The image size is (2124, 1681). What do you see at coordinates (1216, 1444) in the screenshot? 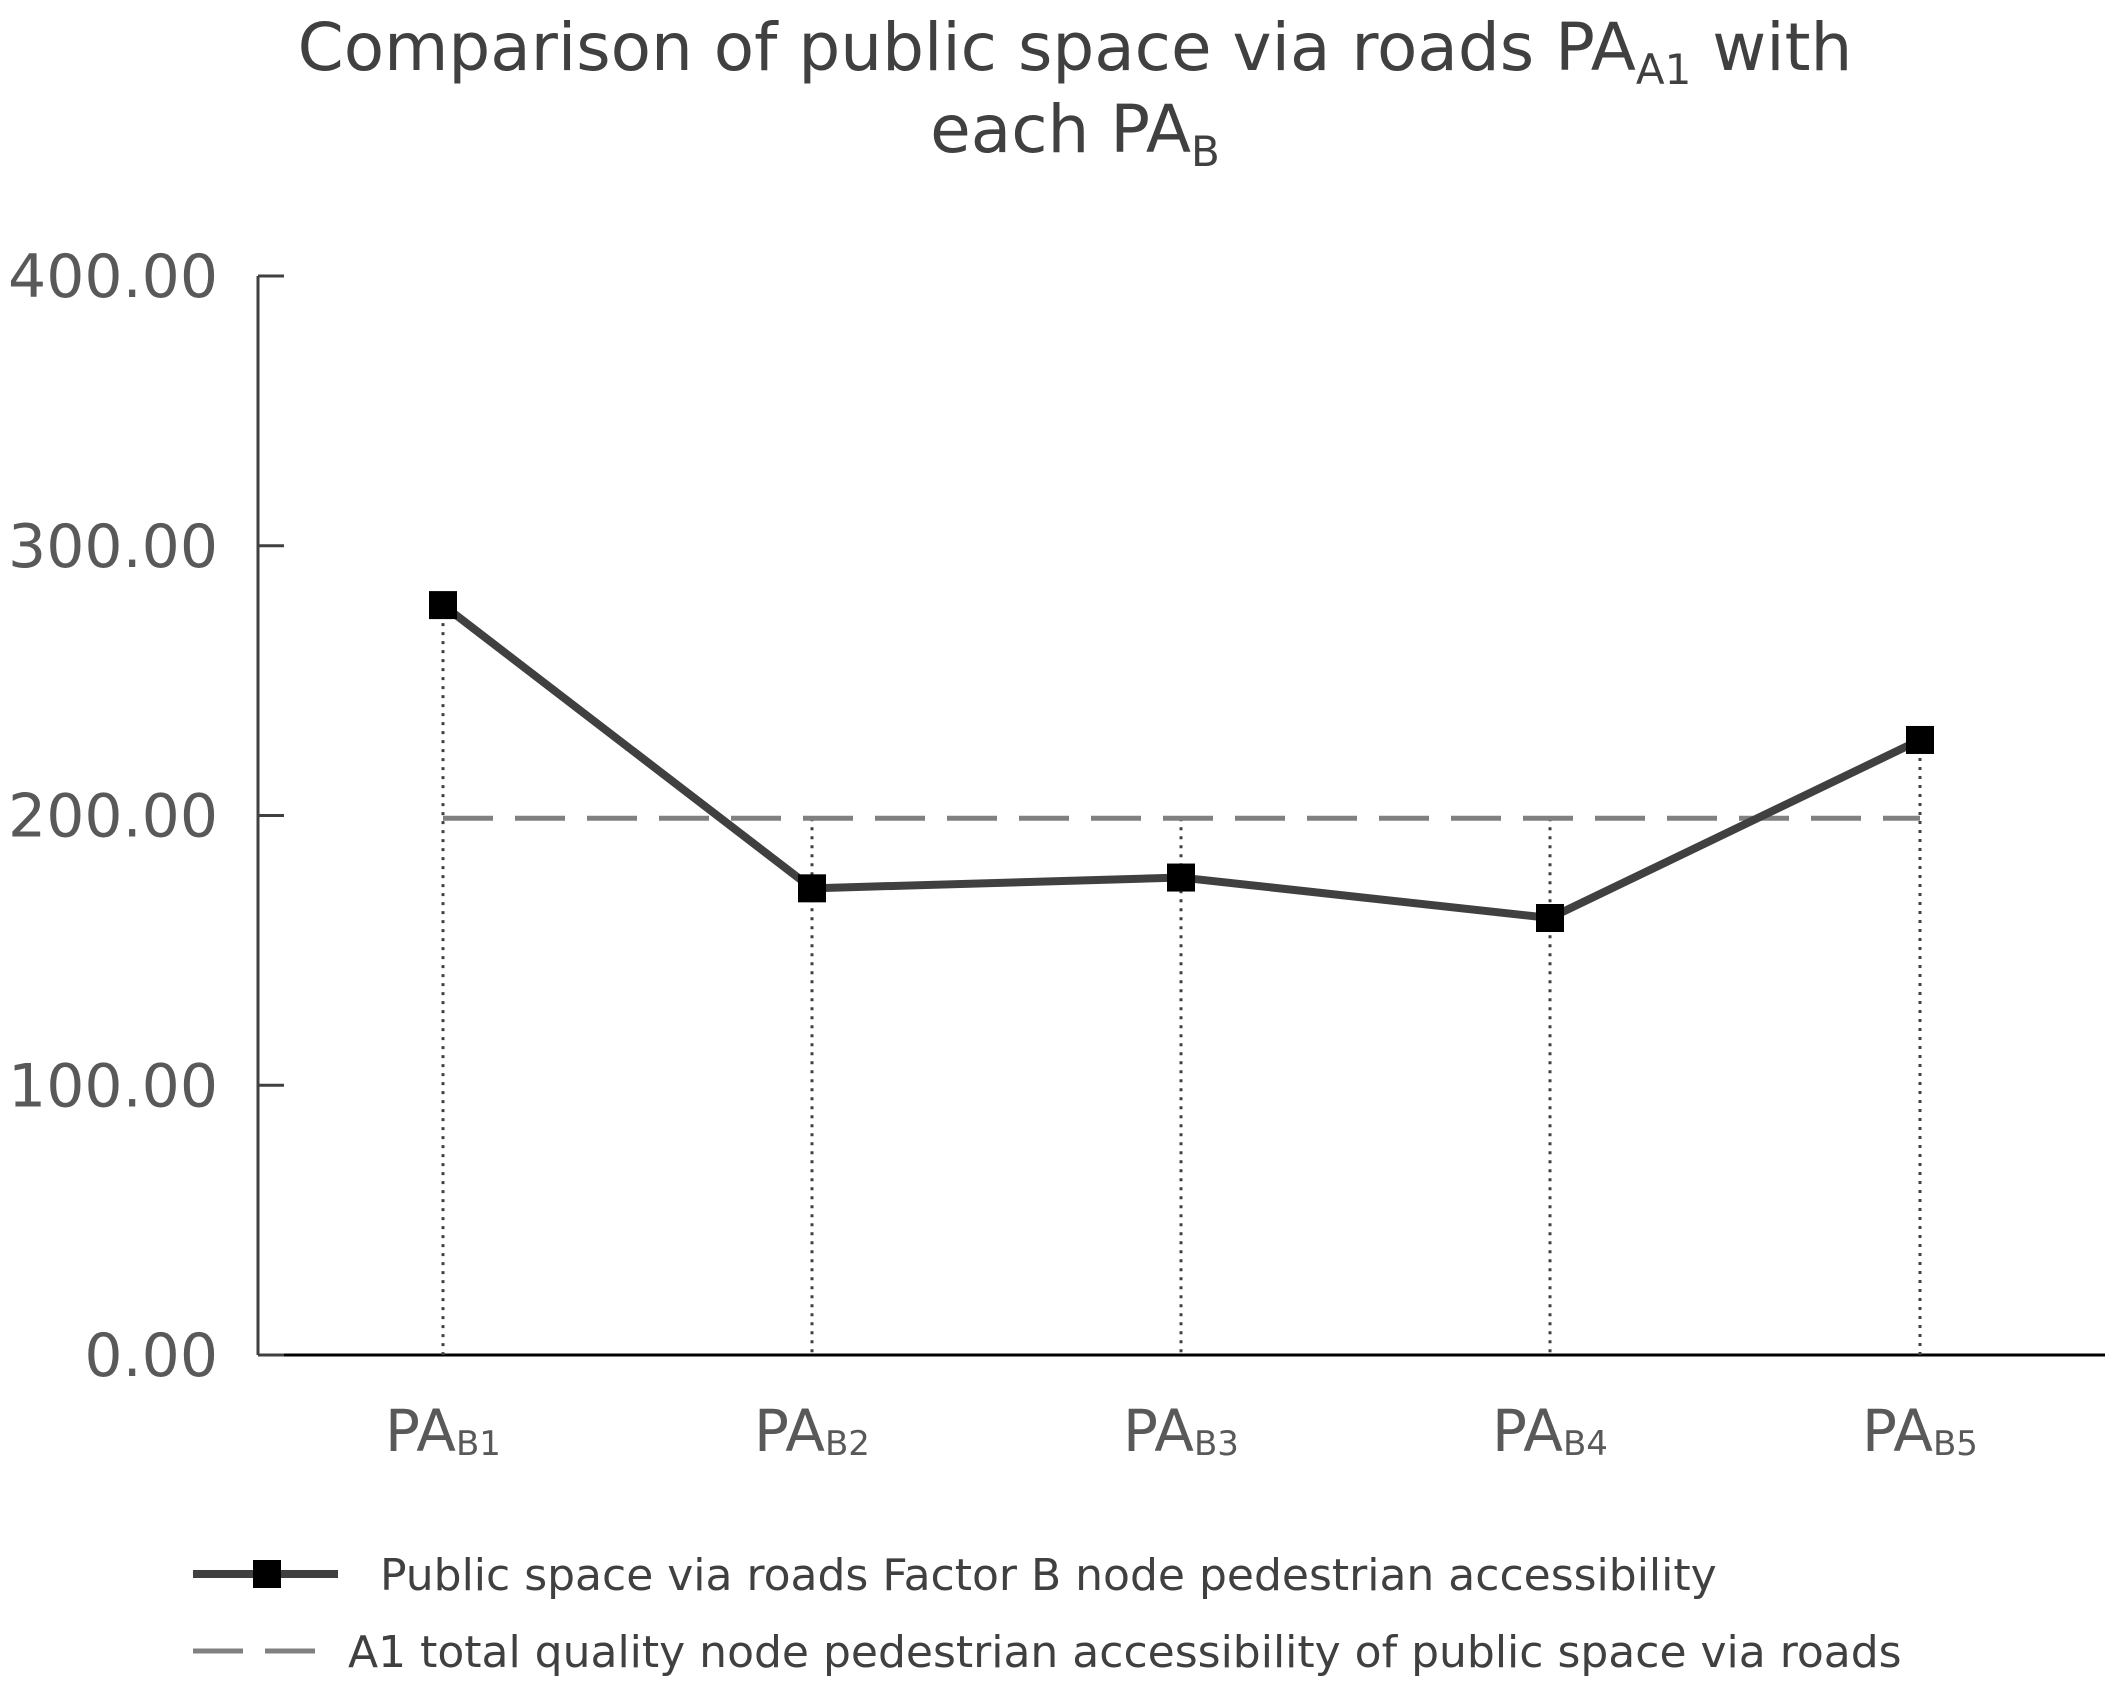
I see `x-tick-label-sub: B3` at bounding box center [1216, 1444].